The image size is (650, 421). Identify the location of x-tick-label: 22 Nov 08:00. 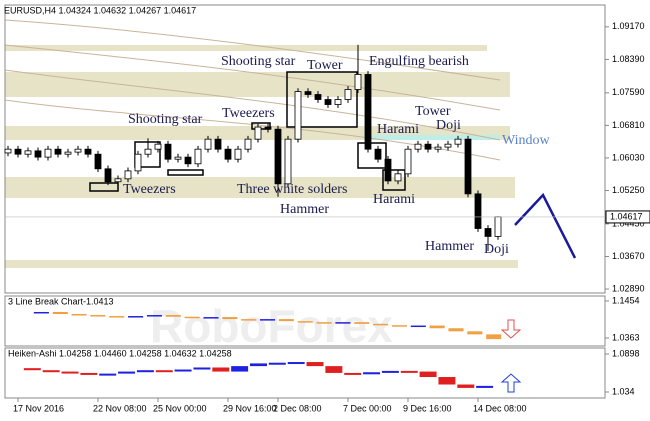
(120, 408).